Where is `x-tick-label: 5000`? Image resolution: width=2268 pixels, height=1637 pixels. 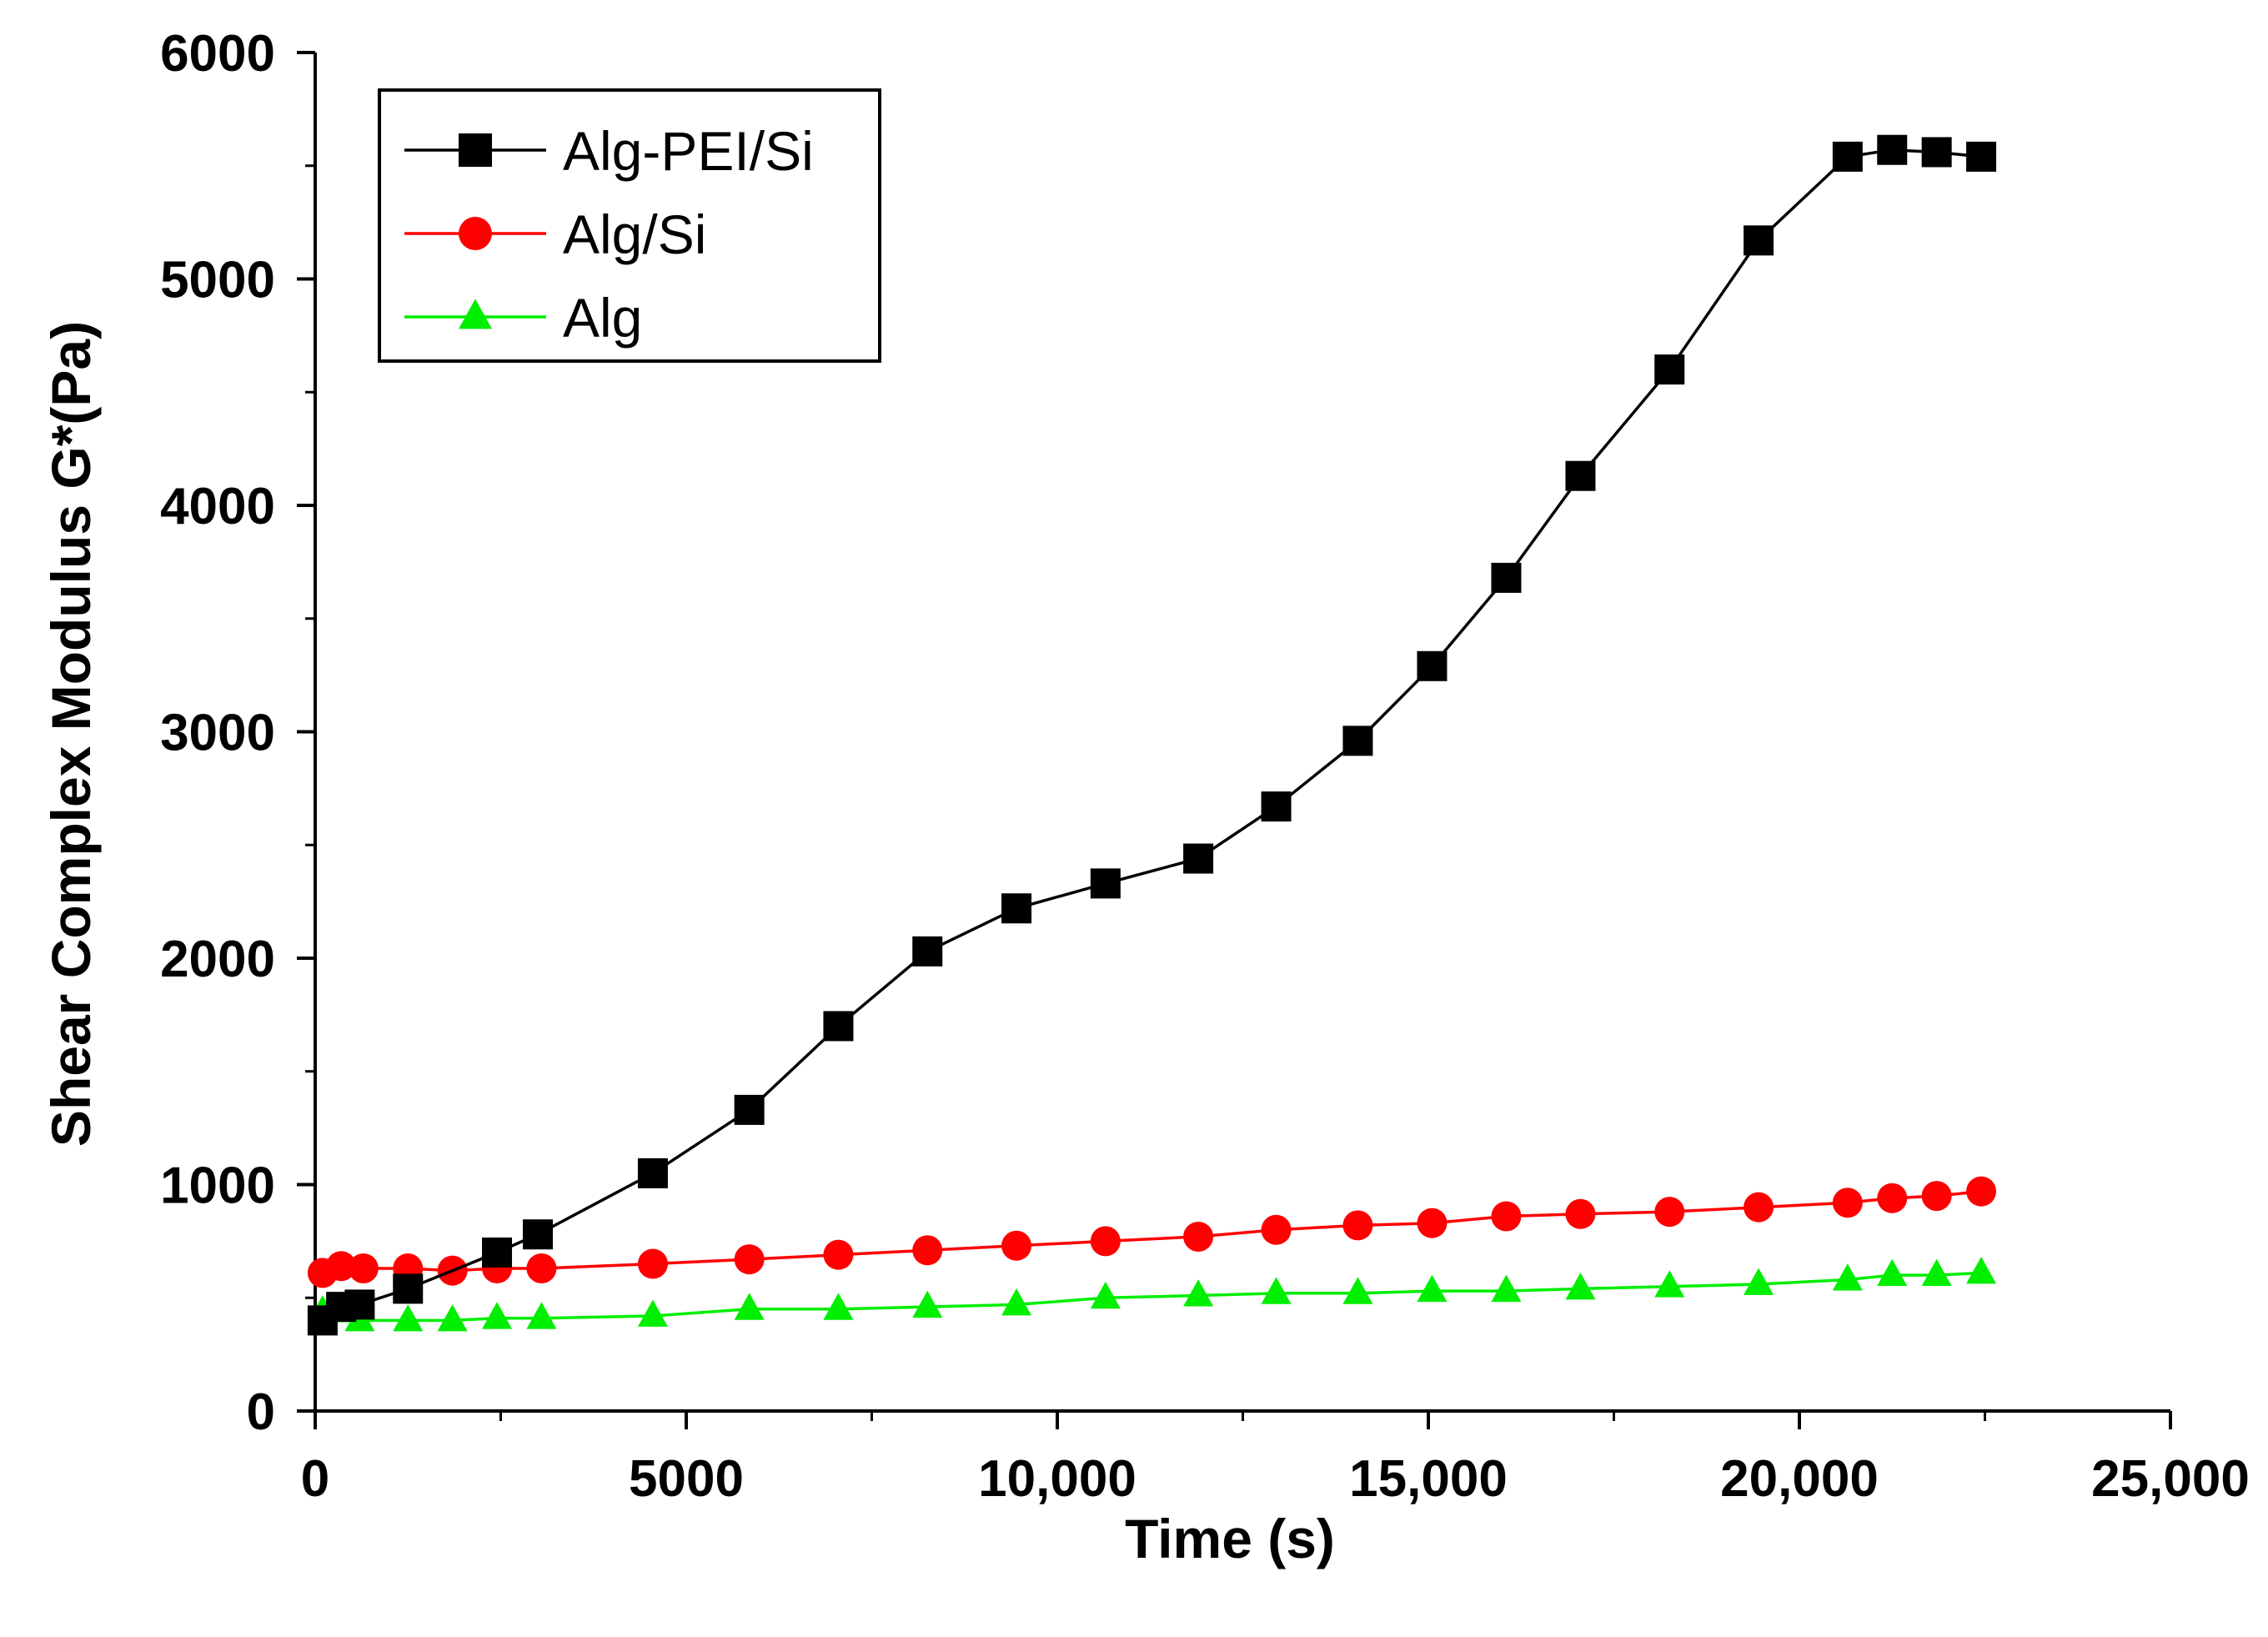
x-tick-label: 5000 is located at coordinates (686, 1479).